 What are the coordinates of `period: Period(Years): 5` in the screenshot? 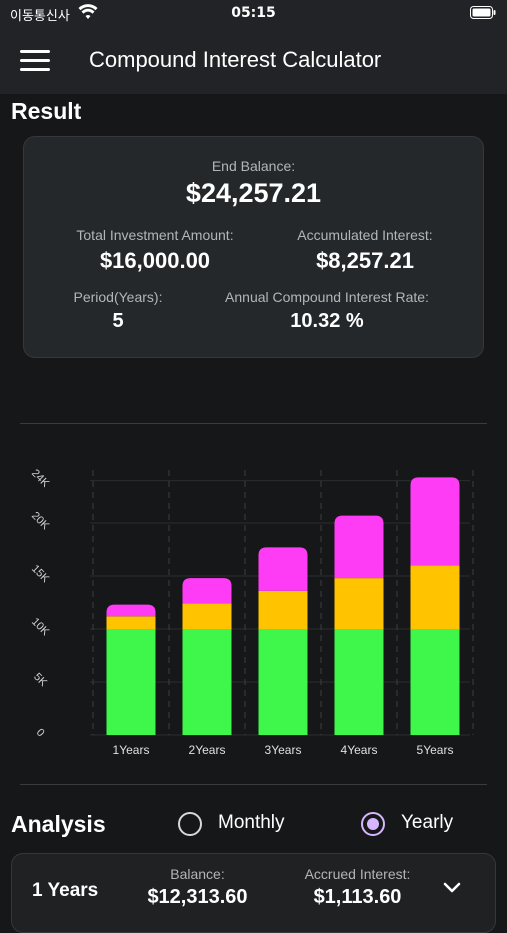 It's located at (118, 311).